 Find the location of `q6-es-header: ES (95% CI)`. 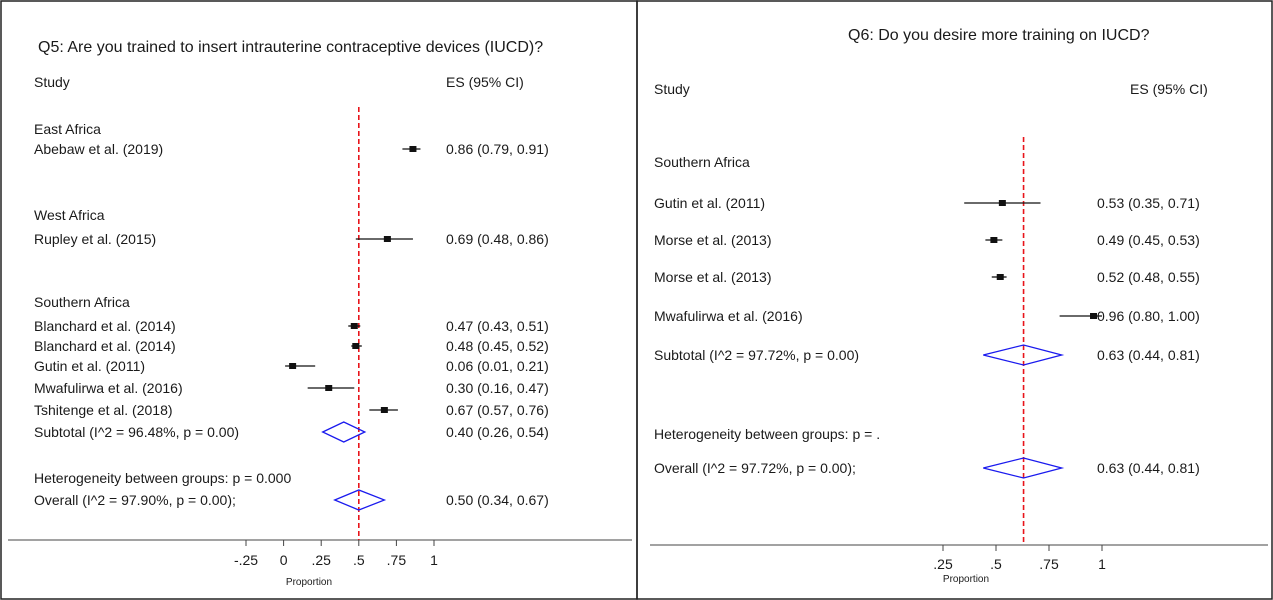

q6-es-header: ES (95% CI) is located at coordinates (1169, 89).